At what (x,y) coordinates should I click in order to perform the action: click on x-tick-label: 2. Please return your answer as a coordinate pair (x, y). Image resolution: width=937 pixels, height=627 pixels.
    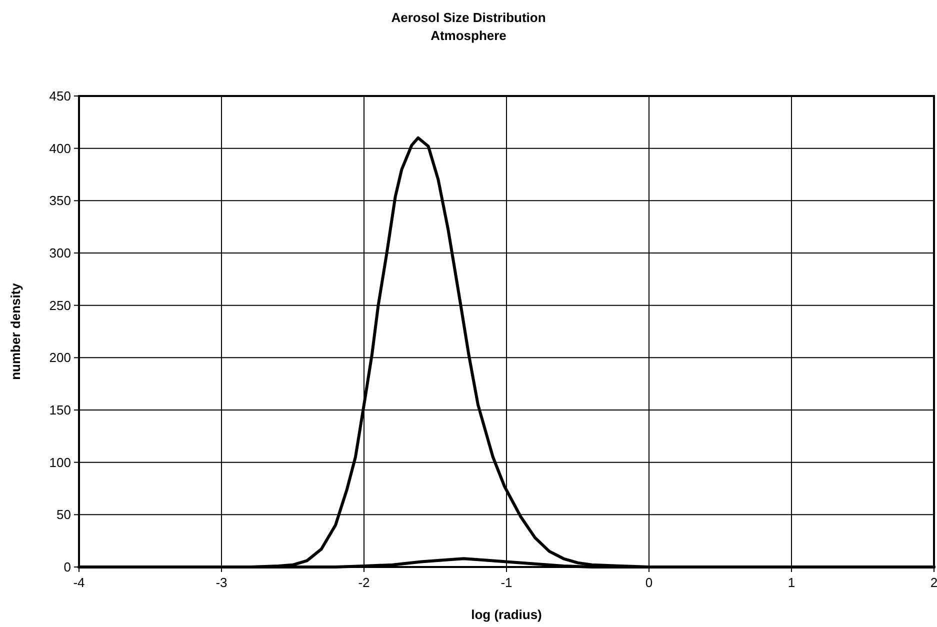
    Looking at the image, I should click on (933, 582).